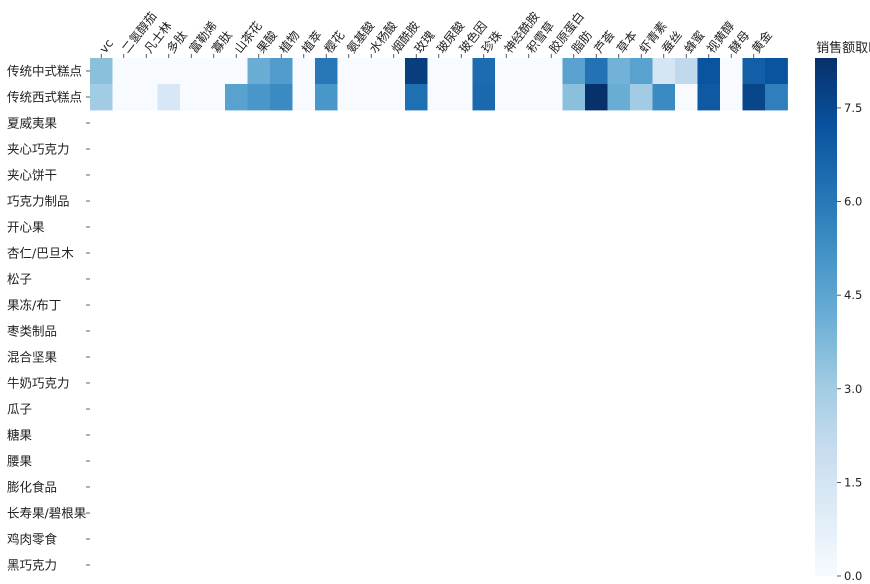 Image resolution: width=870 pixels, height=584 pixels. I want to click on y-tick-label: 混合坚果, so click(32, 357).